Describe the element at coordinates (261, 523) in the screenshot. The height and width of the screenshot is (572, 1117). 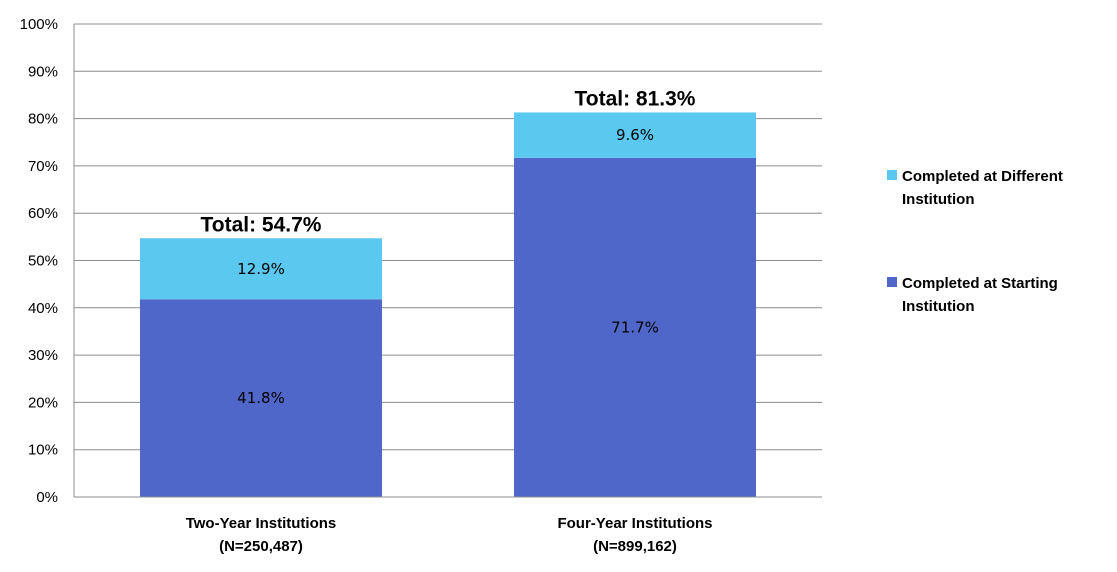
I see `x-category-label: Two-Year Institutions` at that location.